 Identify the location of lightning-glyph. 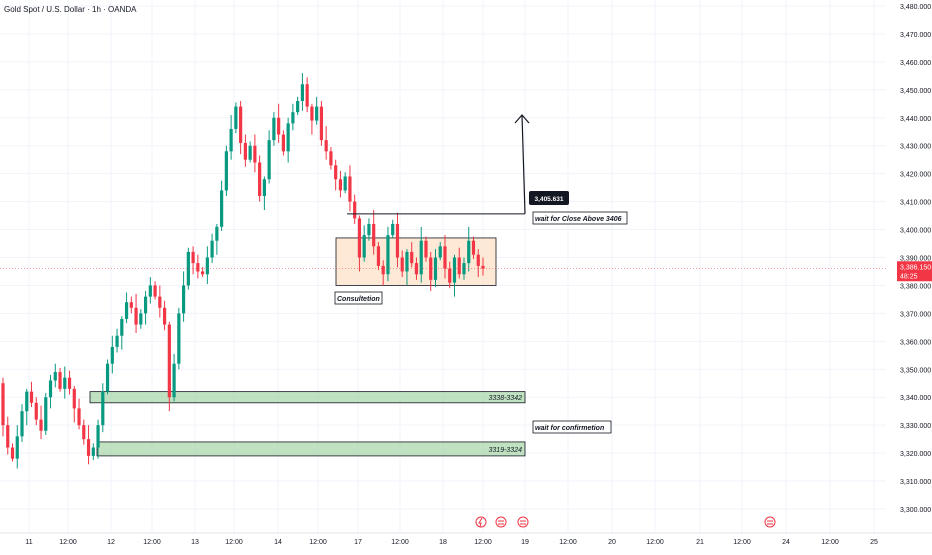
(480, 522).